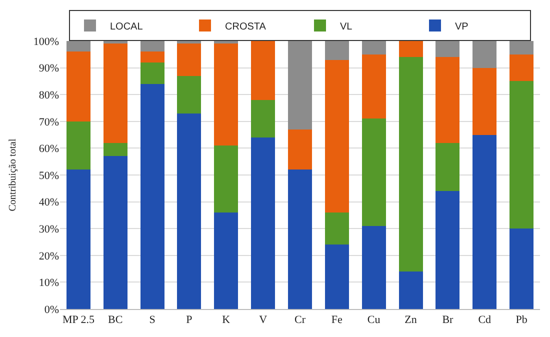 This screenshot has height=337, width=550. I want to click on x-tick-label: BC, so click(115, 320).